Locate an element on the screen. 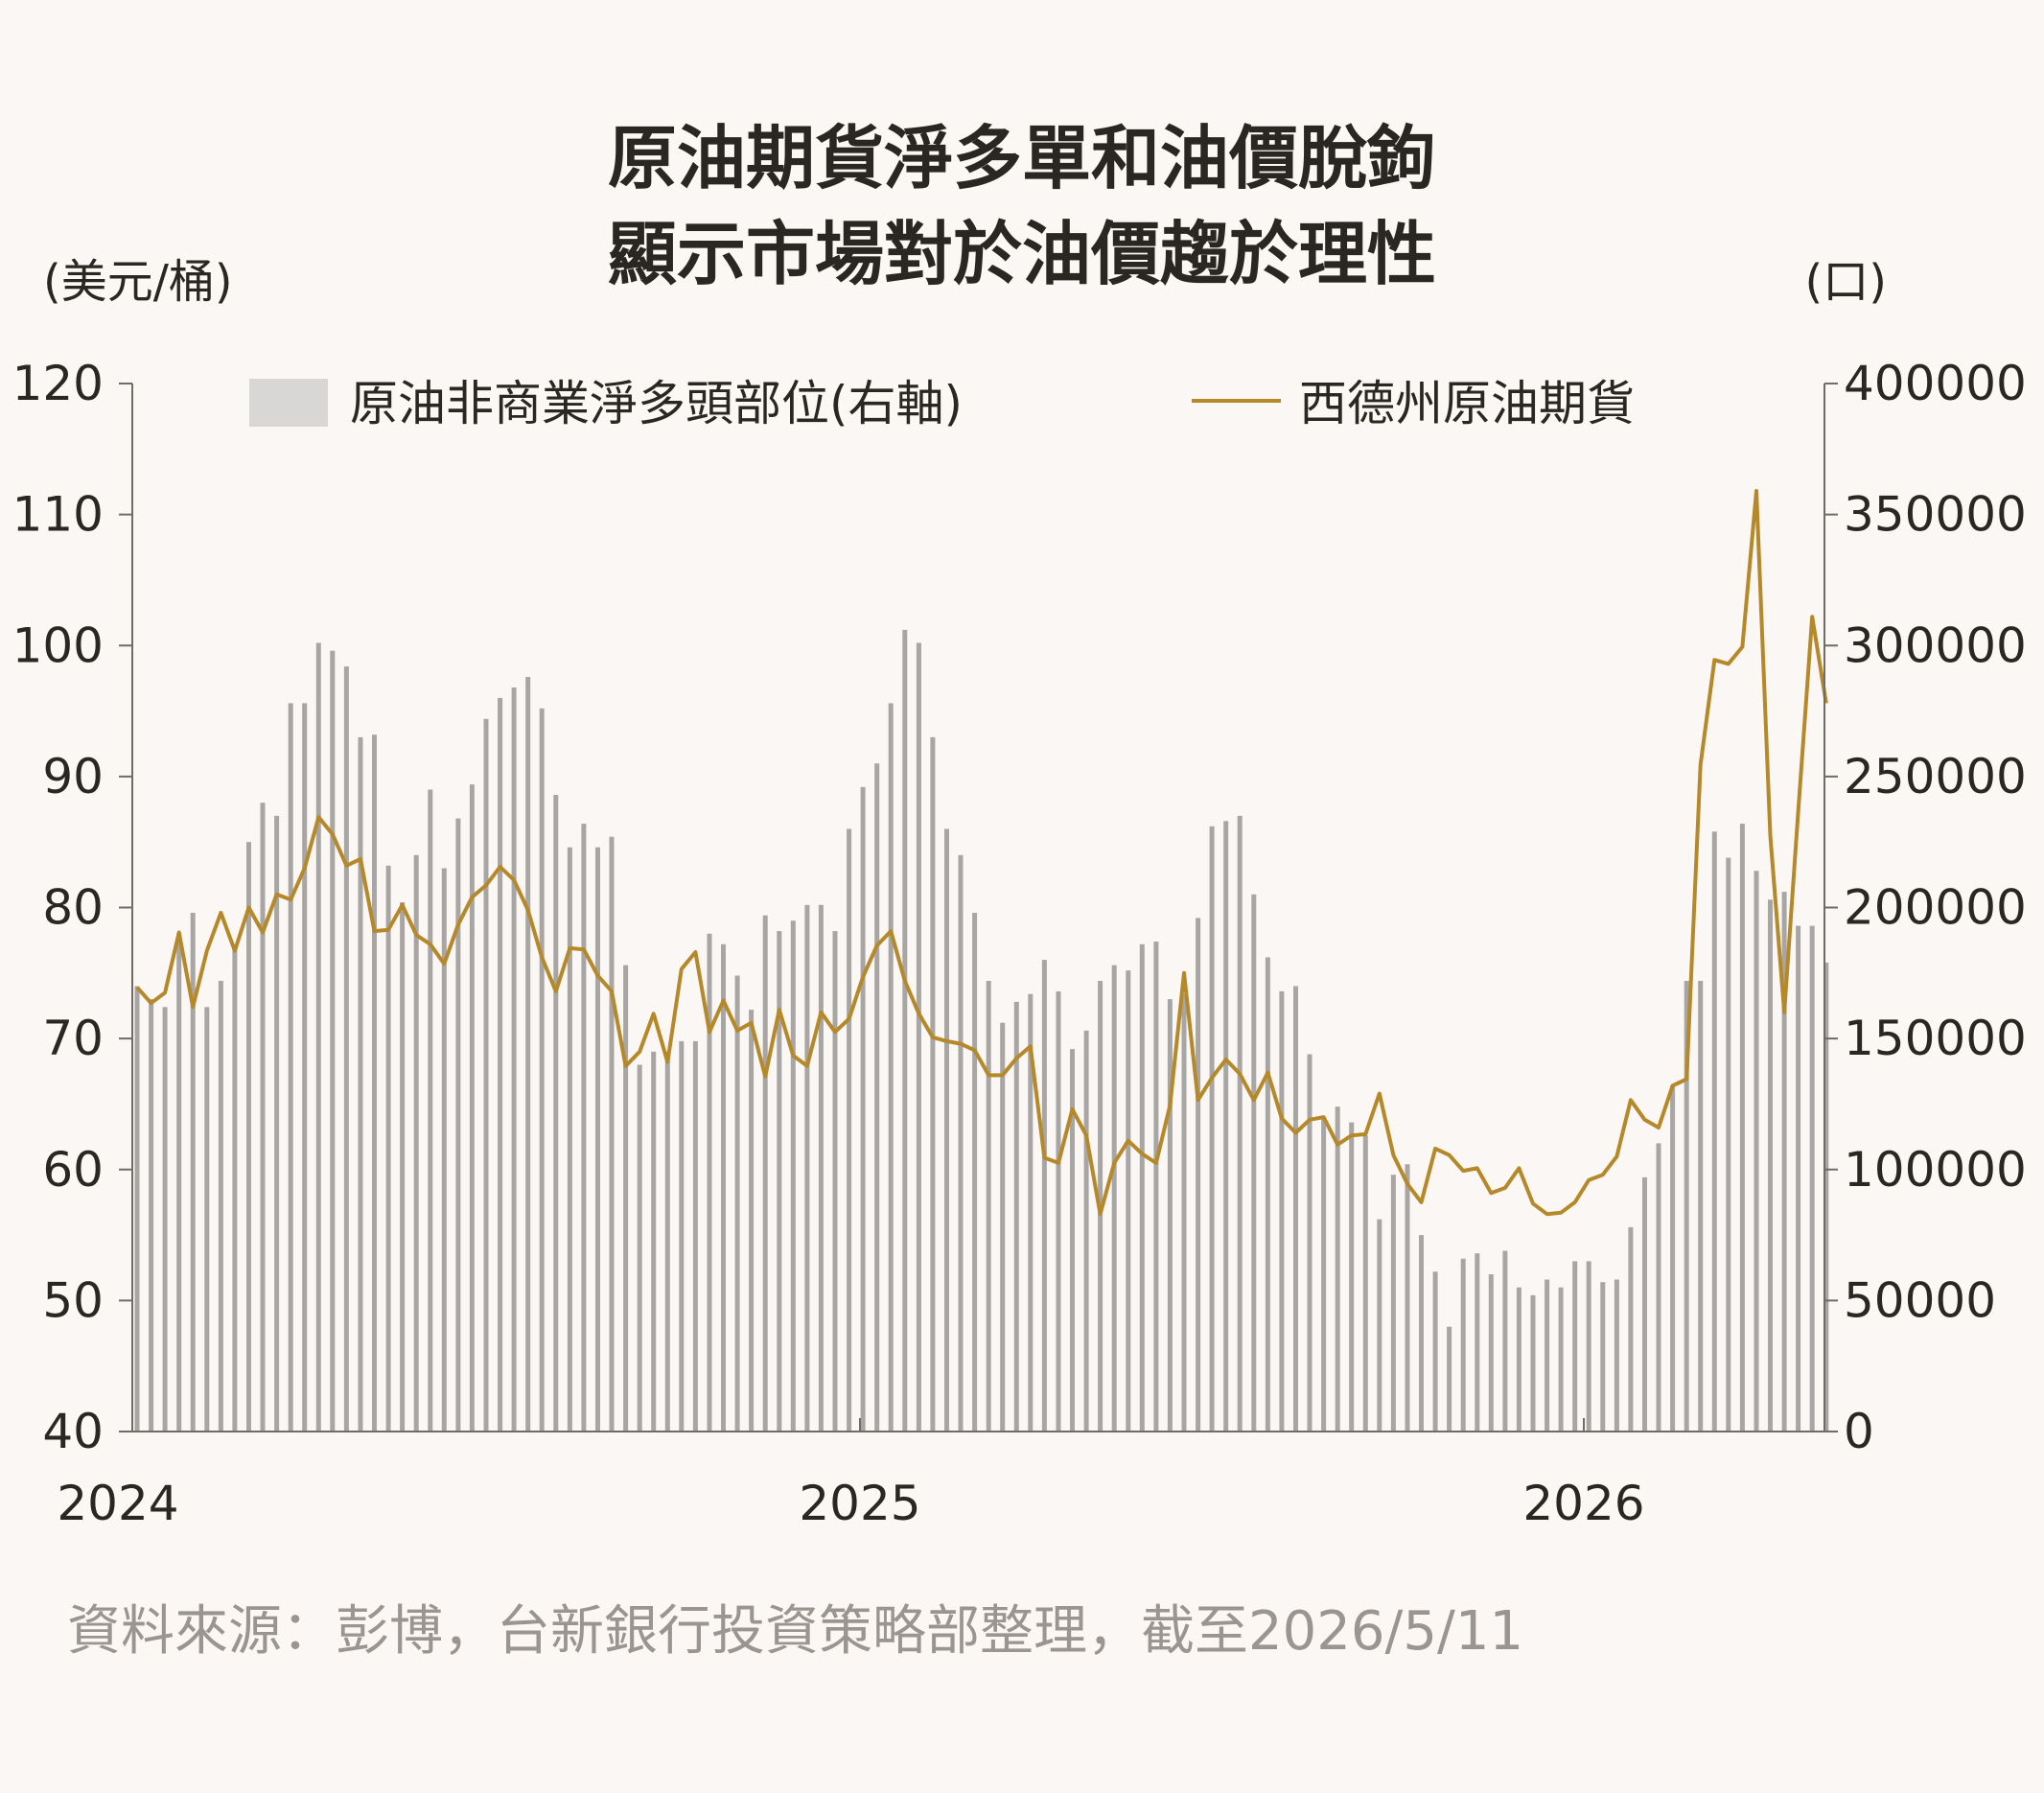 Image resolution: width=2044 pixels, height=1793 pixels. left-axis-unit: (美元/桶) is located at coordinates (138, 282).